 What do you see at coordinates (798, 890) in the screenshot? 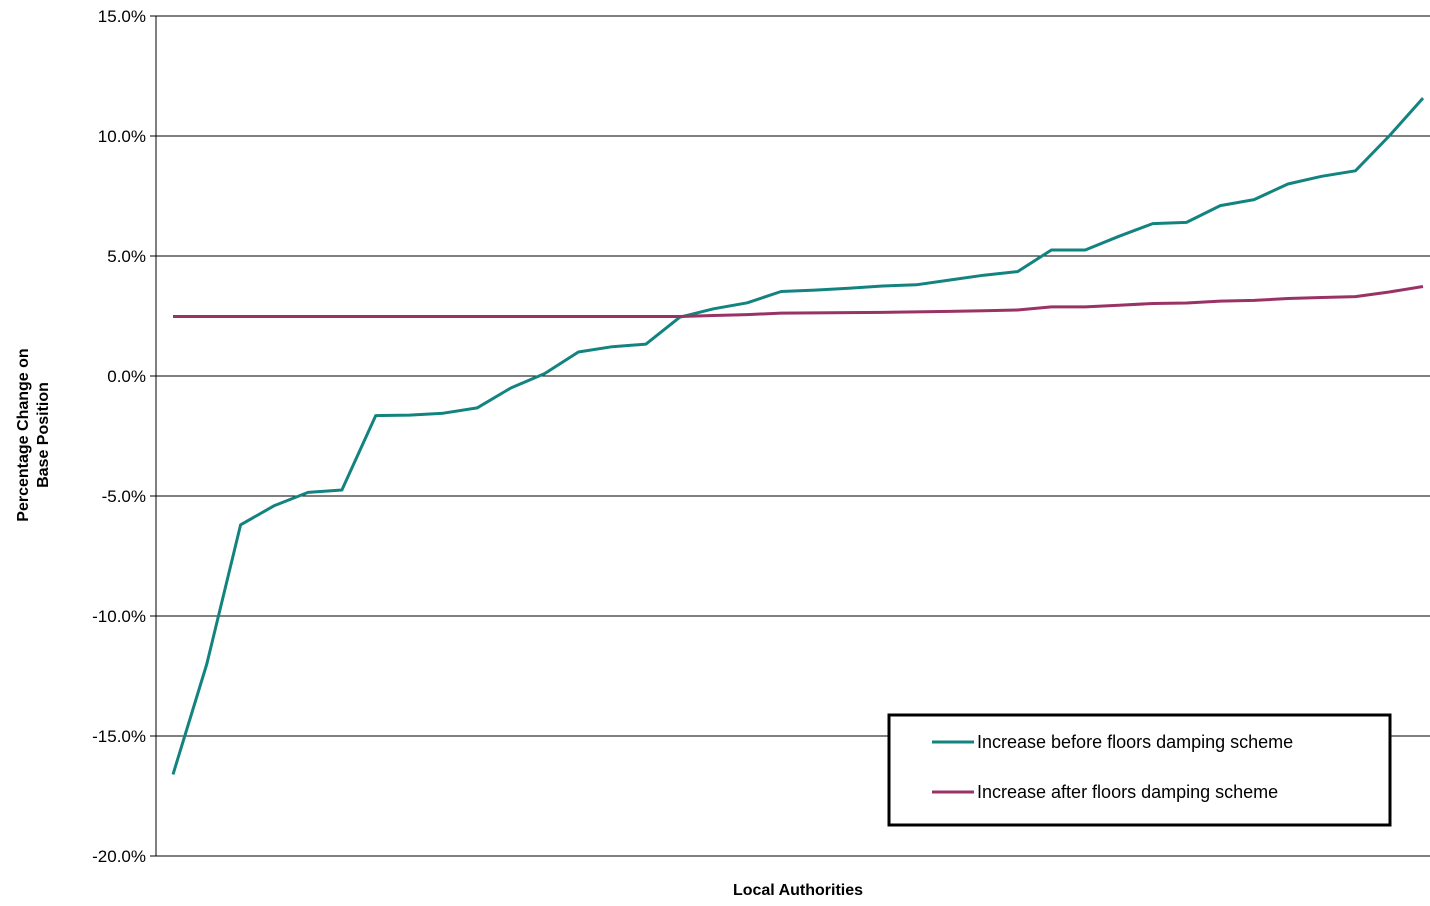
I see `x-axis-title: Local Authorities` at bounding box center [798, 890].